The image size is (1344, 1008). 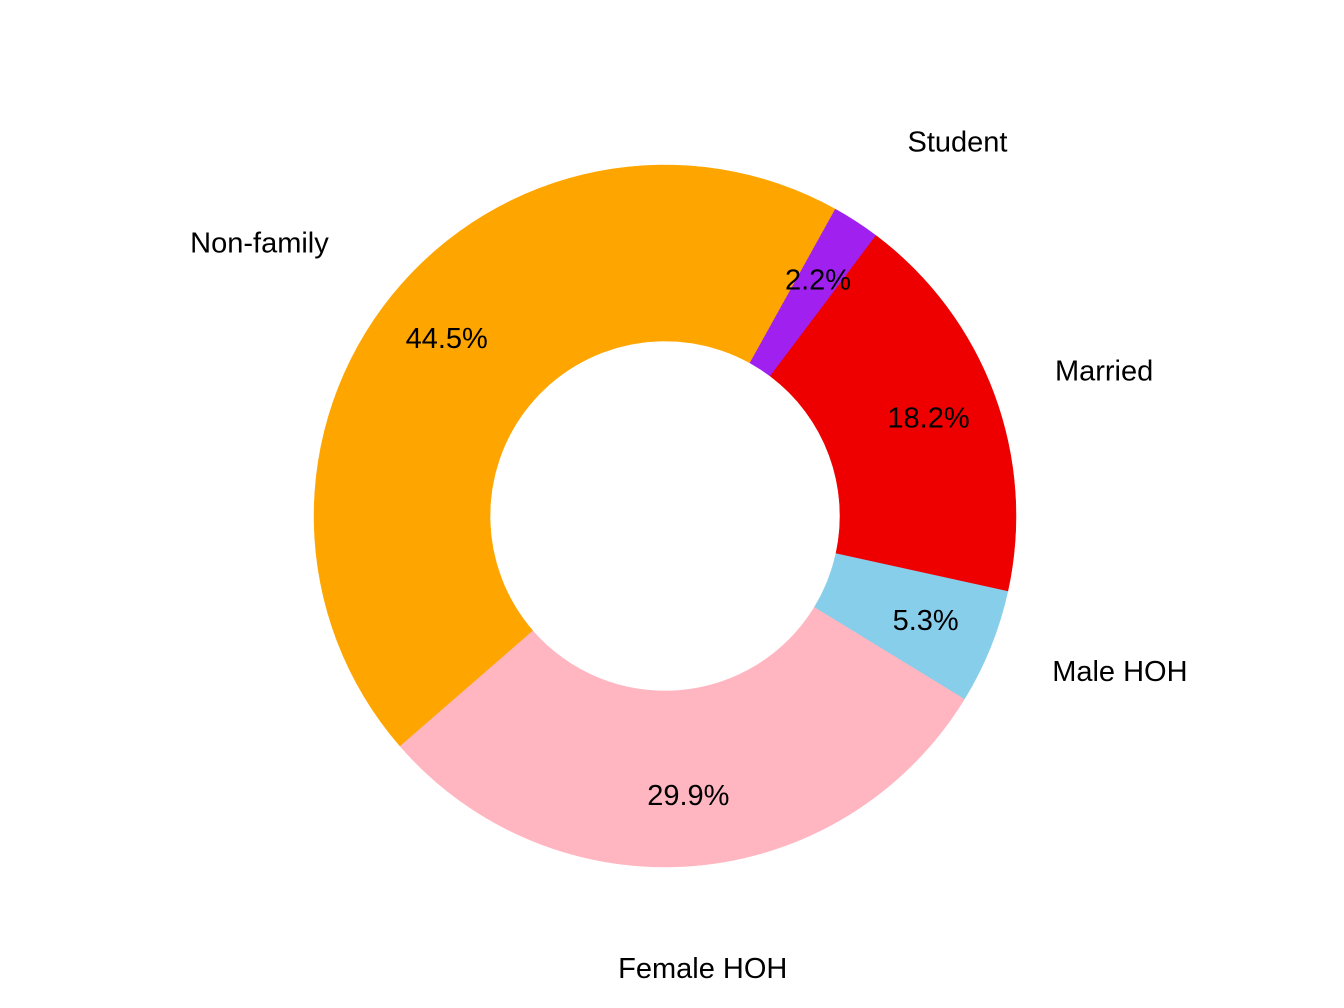 What do you see at coordinates (688, 796) in the screenshot?
I see `percent-label-female-hoh: 29.9%` at bounding box center [688, 796].